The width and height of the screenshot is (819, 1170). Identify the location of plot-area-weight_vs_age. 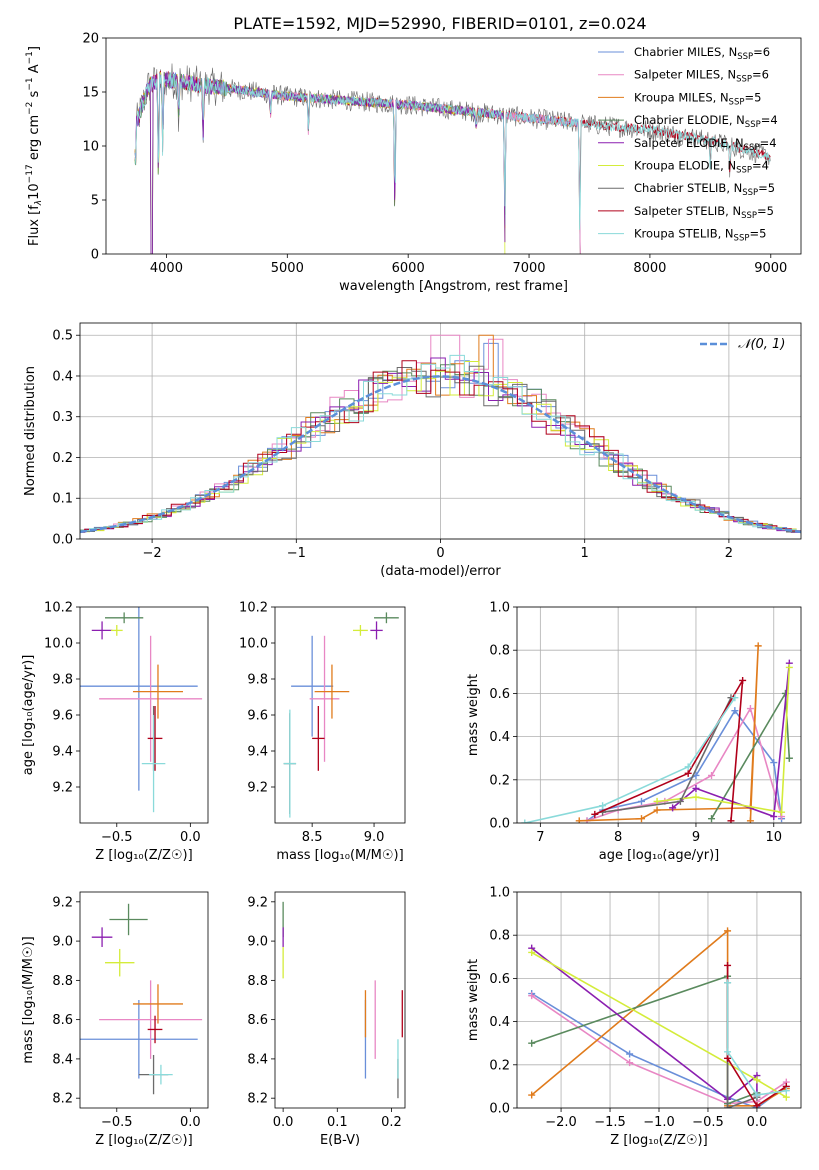
(657, 732).